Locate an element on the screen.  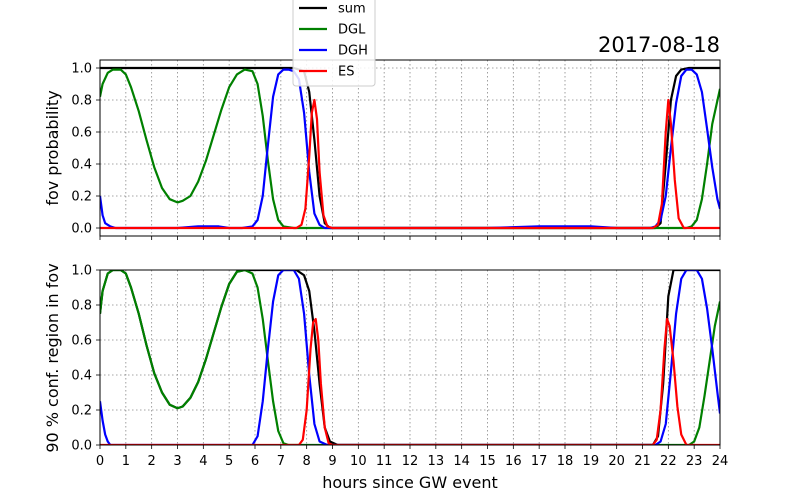
x-tick-label: 24 is located at coordinates (720, 461).